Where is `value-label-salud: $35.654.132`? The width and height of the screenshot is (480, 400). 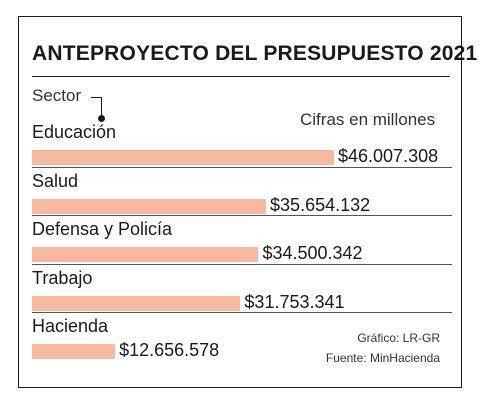
value-label-salud: $35.654.132 is located at coordinates (320, 204).